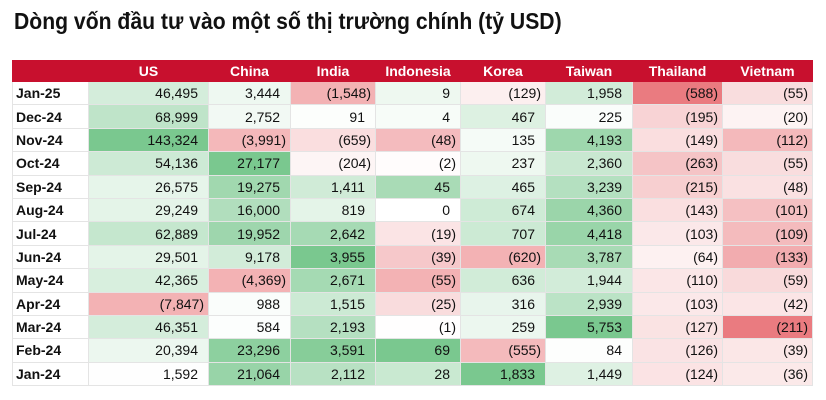 This screenshot has height=400, width=826. I want to click on column-header: Taiwan, so click(589, 71).